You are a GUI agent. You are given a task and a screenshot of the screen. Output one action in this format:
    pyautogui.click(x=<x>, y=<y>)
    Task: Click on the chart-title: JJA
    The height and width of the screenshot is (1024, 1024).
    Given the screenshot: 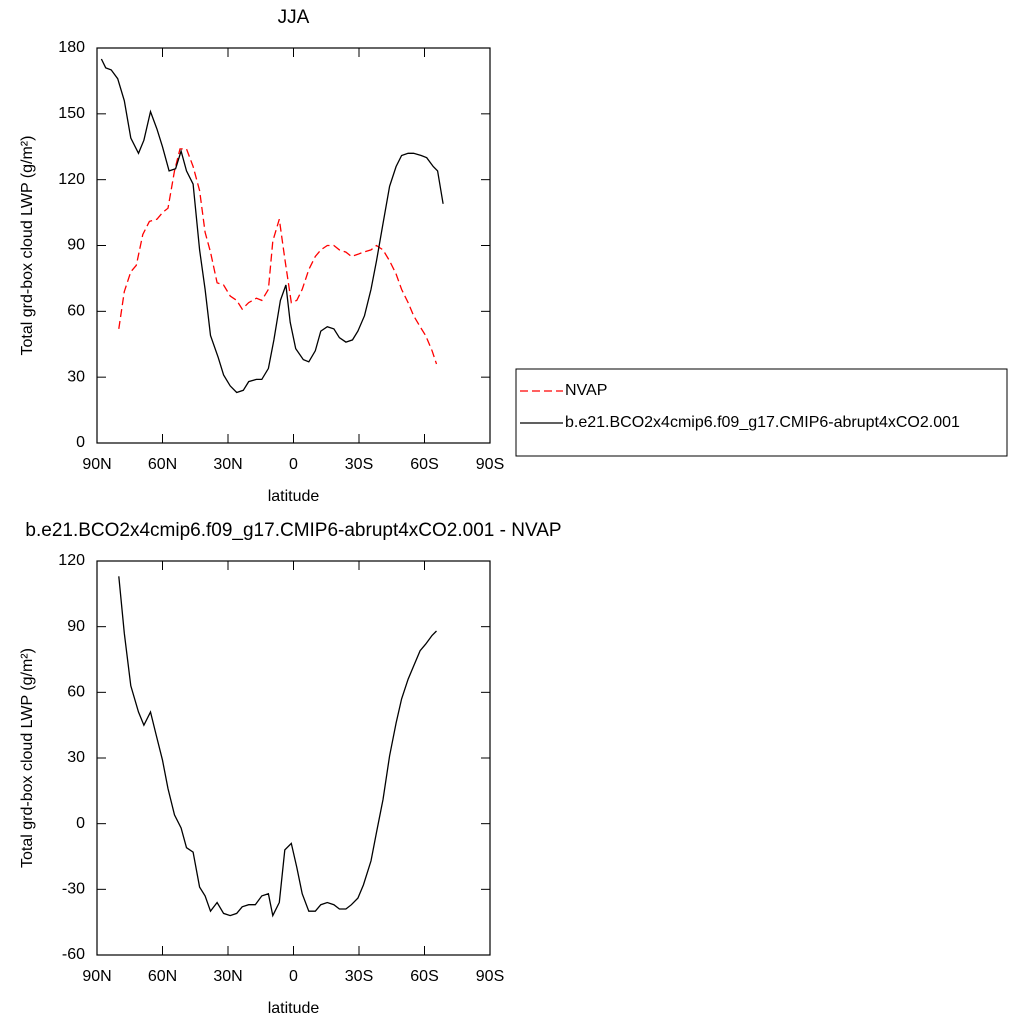 What is the action you would take?
    pyautogui.click(x=294, y=17)
    